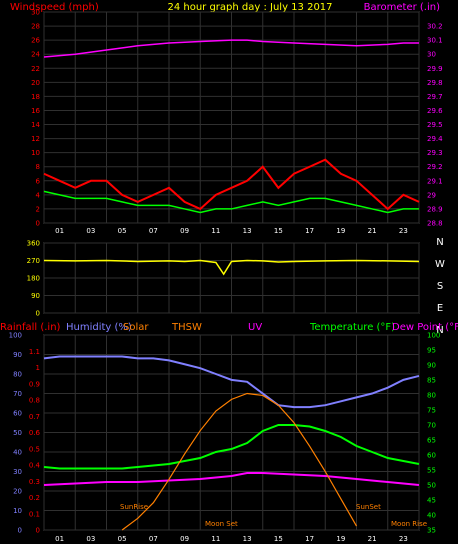 Image resolution: width=458 pixels, height=544 pixels. I want to click on y2-tick-label: 28.8, so click(435, 224).